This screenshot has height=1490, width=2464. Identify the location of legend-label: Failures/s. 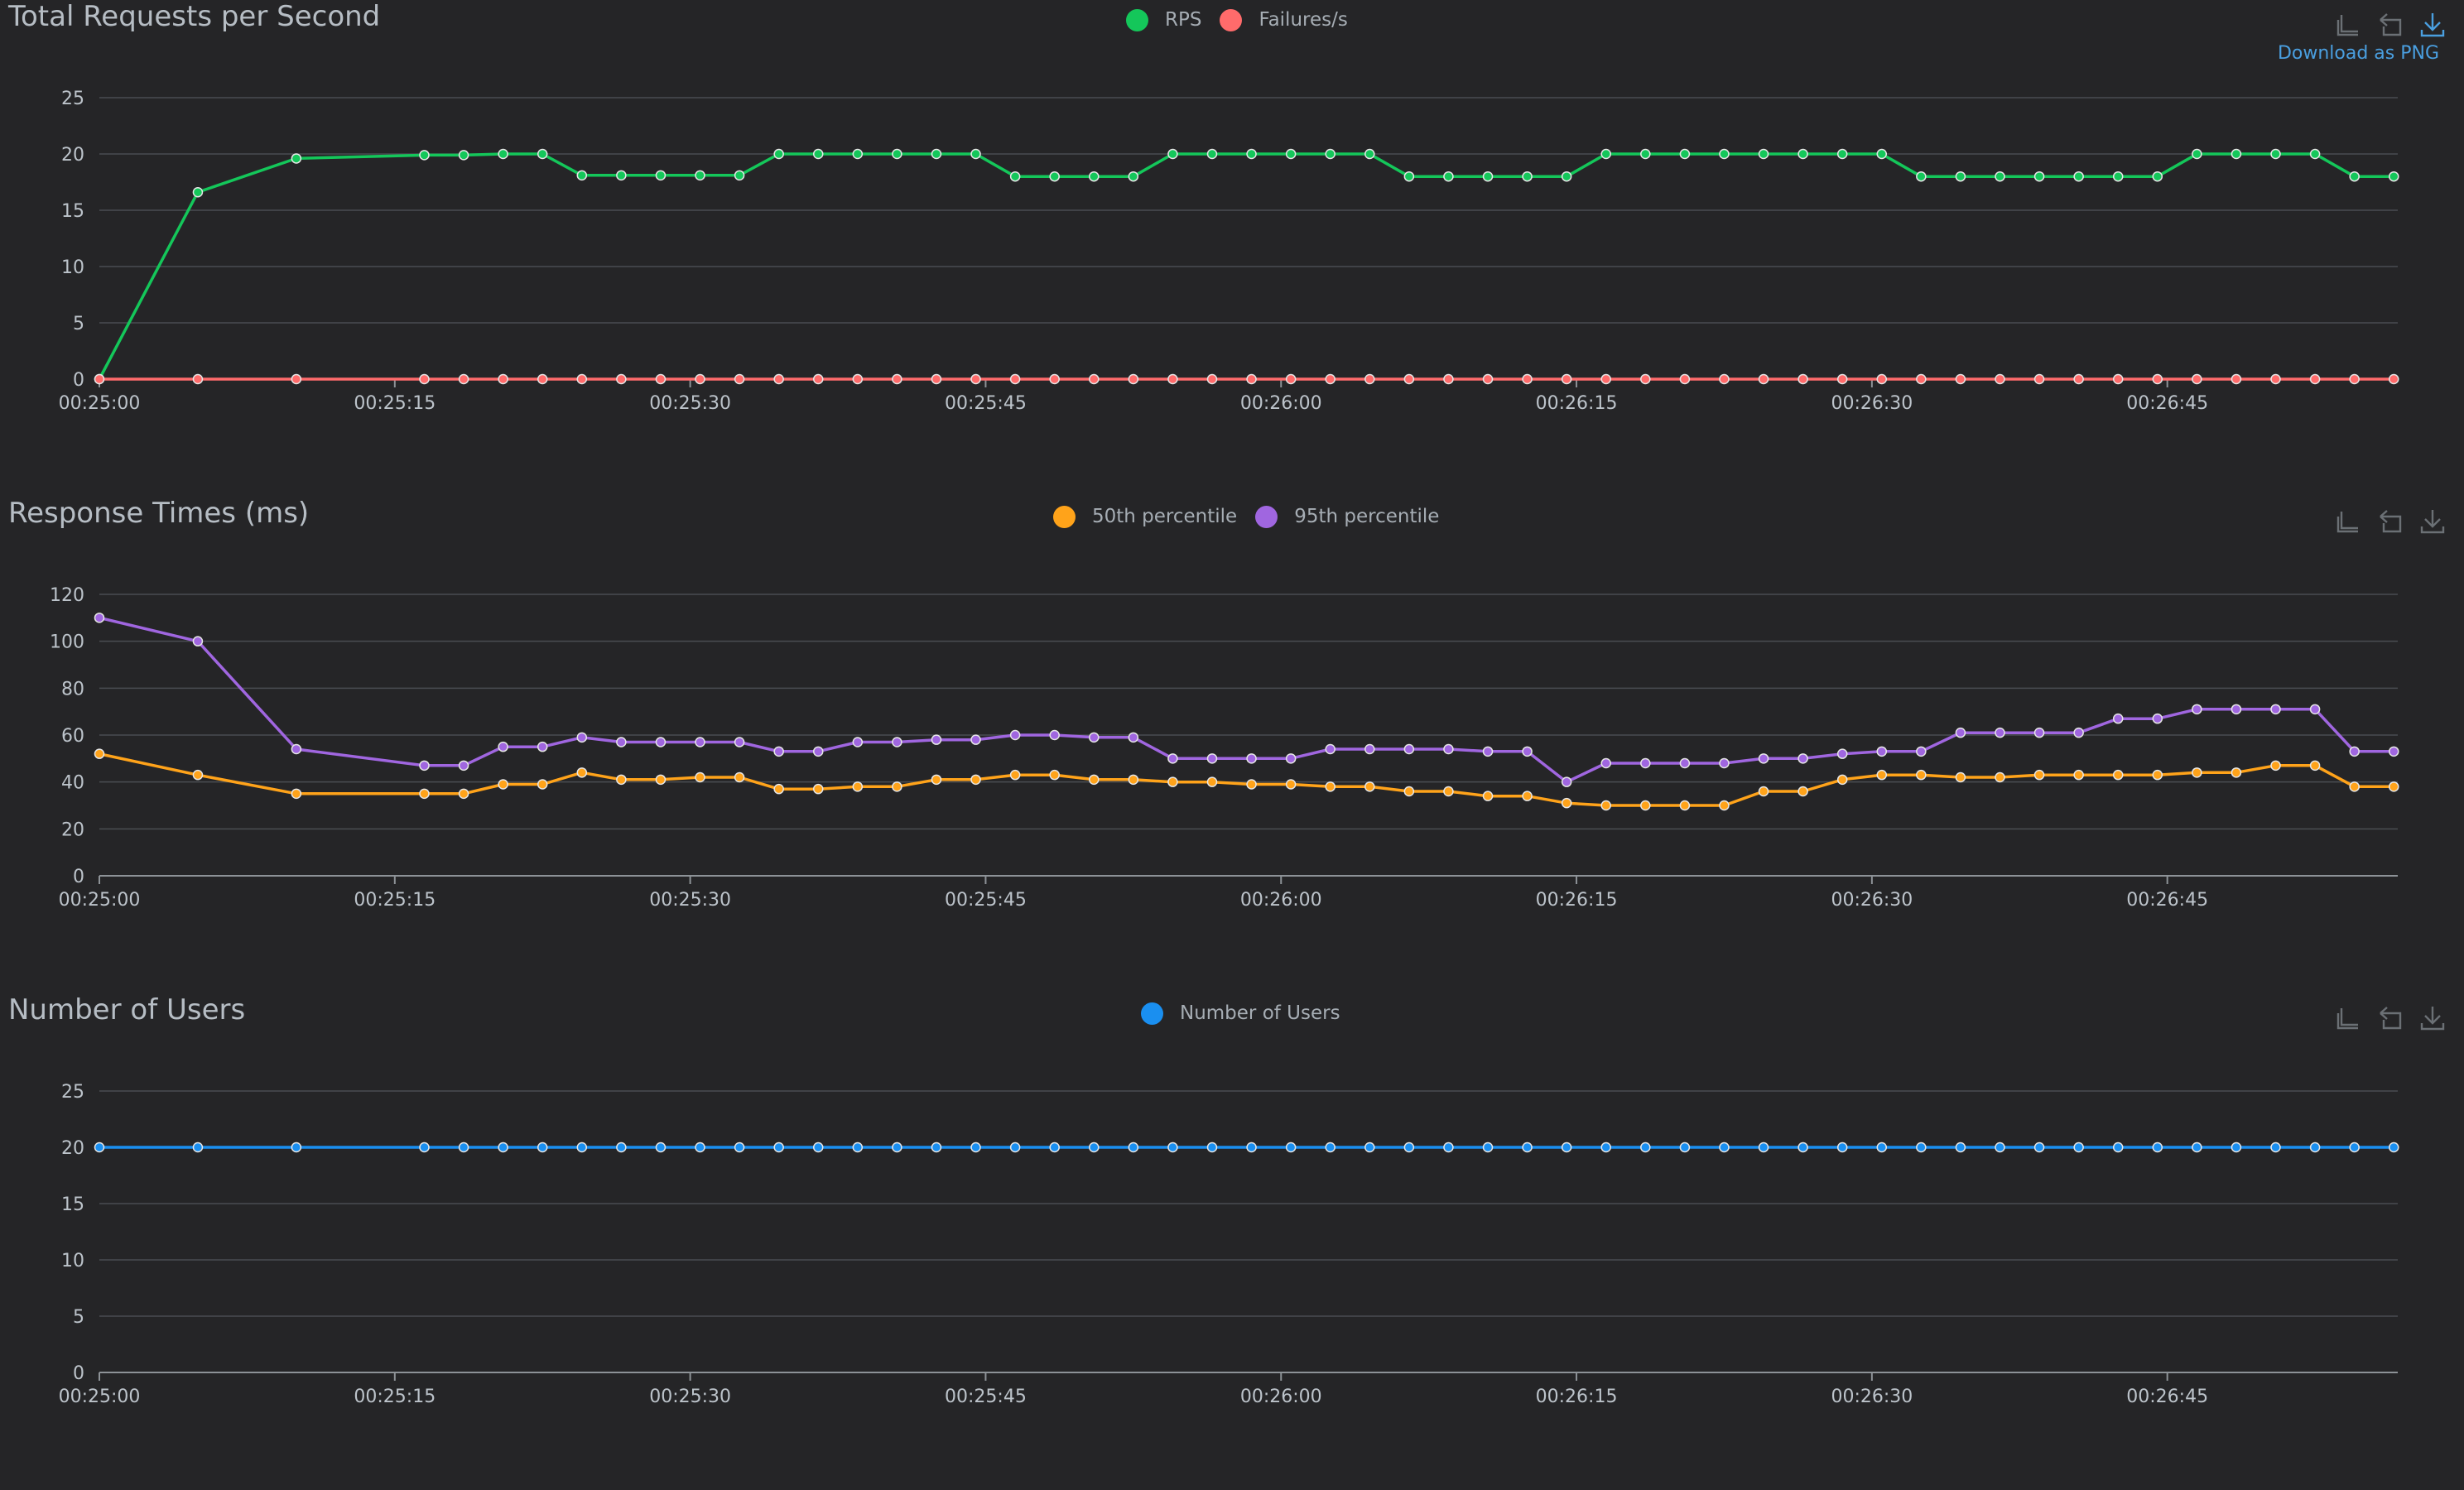
(1303, 20).